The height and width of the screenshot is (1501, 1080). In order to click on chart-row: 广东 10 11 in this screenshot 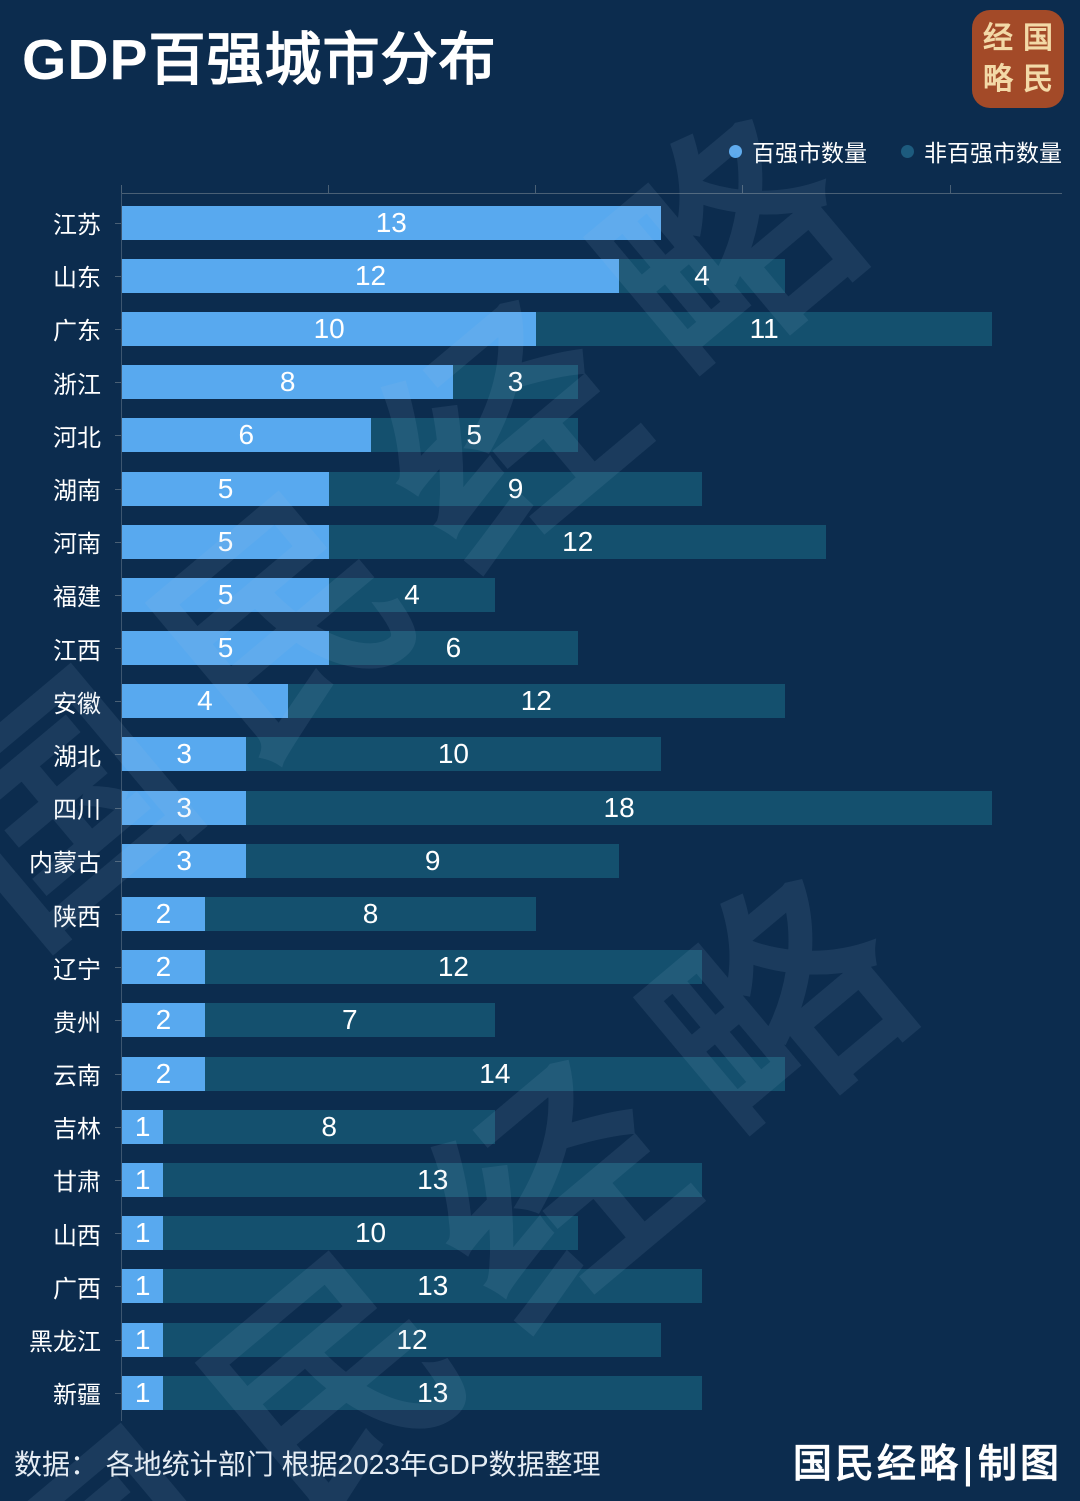, I will do `click(540, 328)`.